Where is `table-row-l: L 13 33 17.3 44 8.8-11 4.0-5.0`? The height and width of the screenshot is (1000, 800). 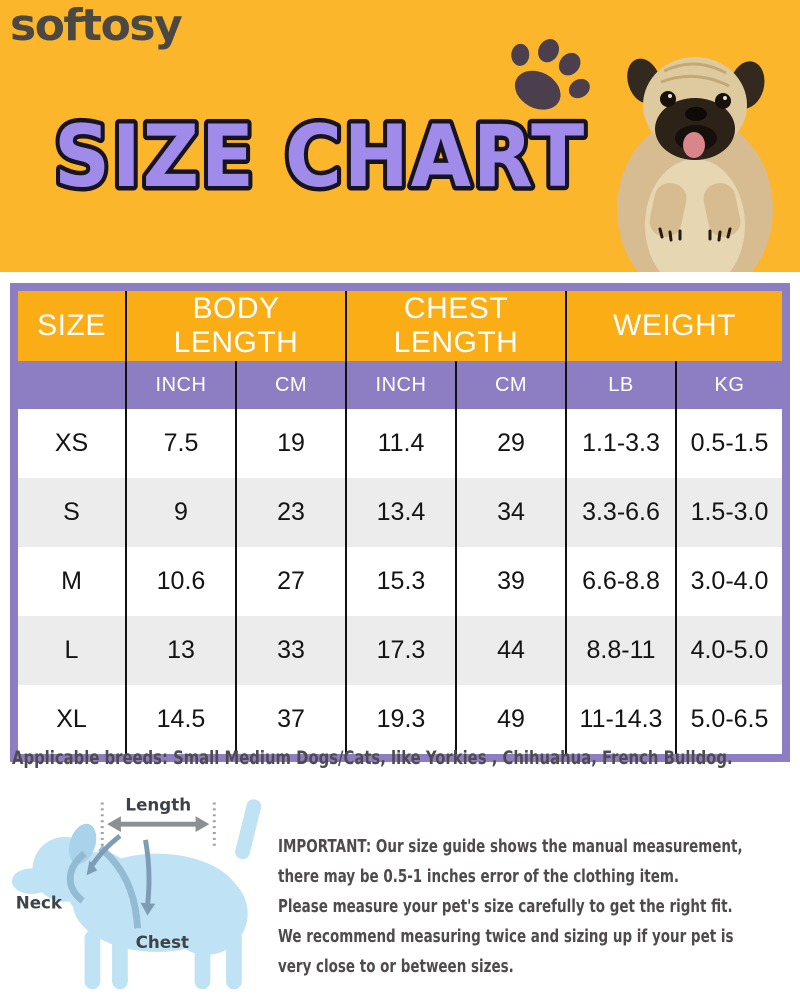
table-row-l: L 13 33 17.3 44 8.8-11 4.0-5.0 is located at coordinates (400, 650).